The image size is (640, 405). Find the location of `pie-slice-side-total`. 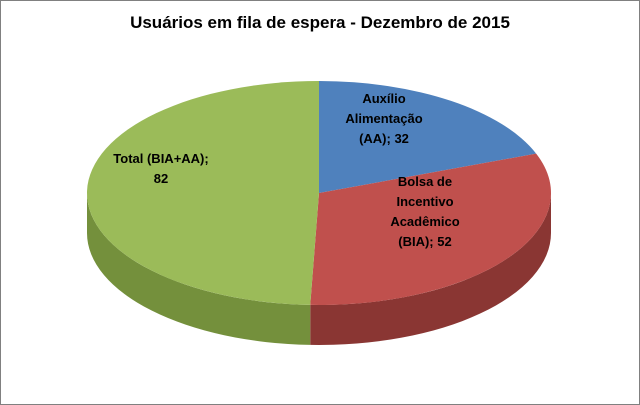

pie-slice-side-total is located at coordinates (199, 269).